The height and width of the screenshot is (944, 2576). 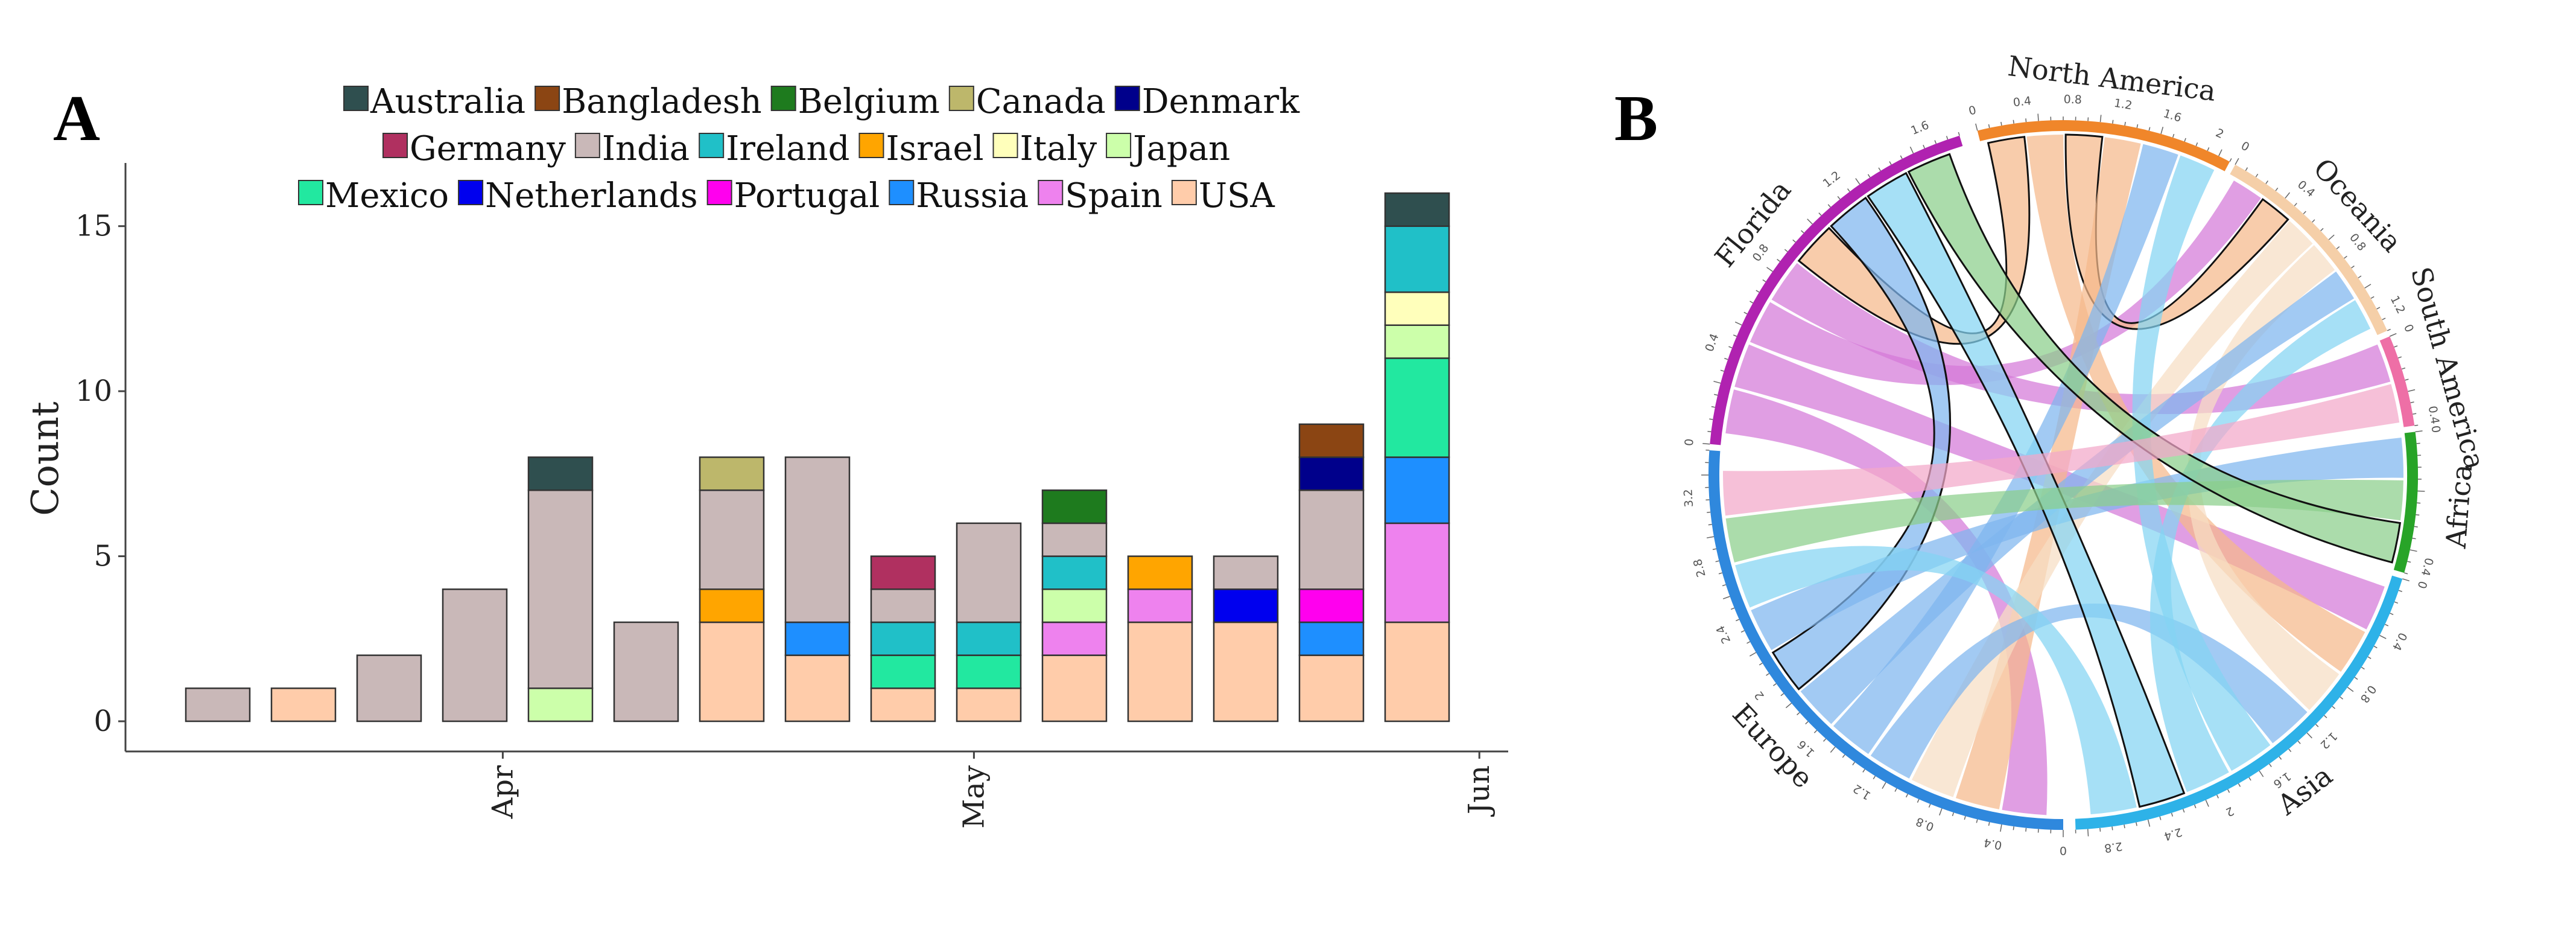 I want to click on chord-north-america-to-asia, so click(x=2195, y=403).